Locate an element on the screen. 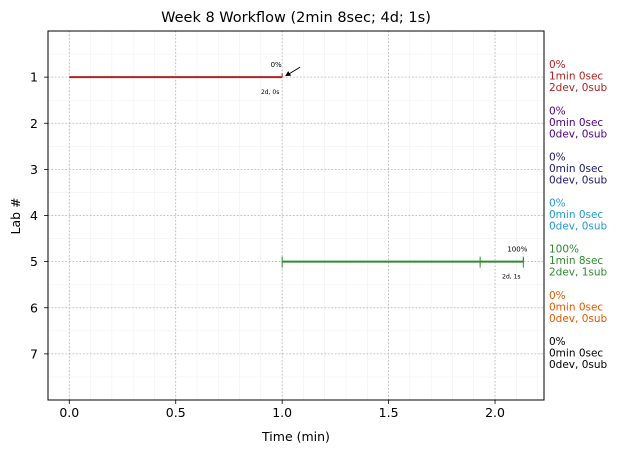 The height and width of the screenshot is (453, 620). lab-7-summary-line: 0% is located at coordinates (557, 342).